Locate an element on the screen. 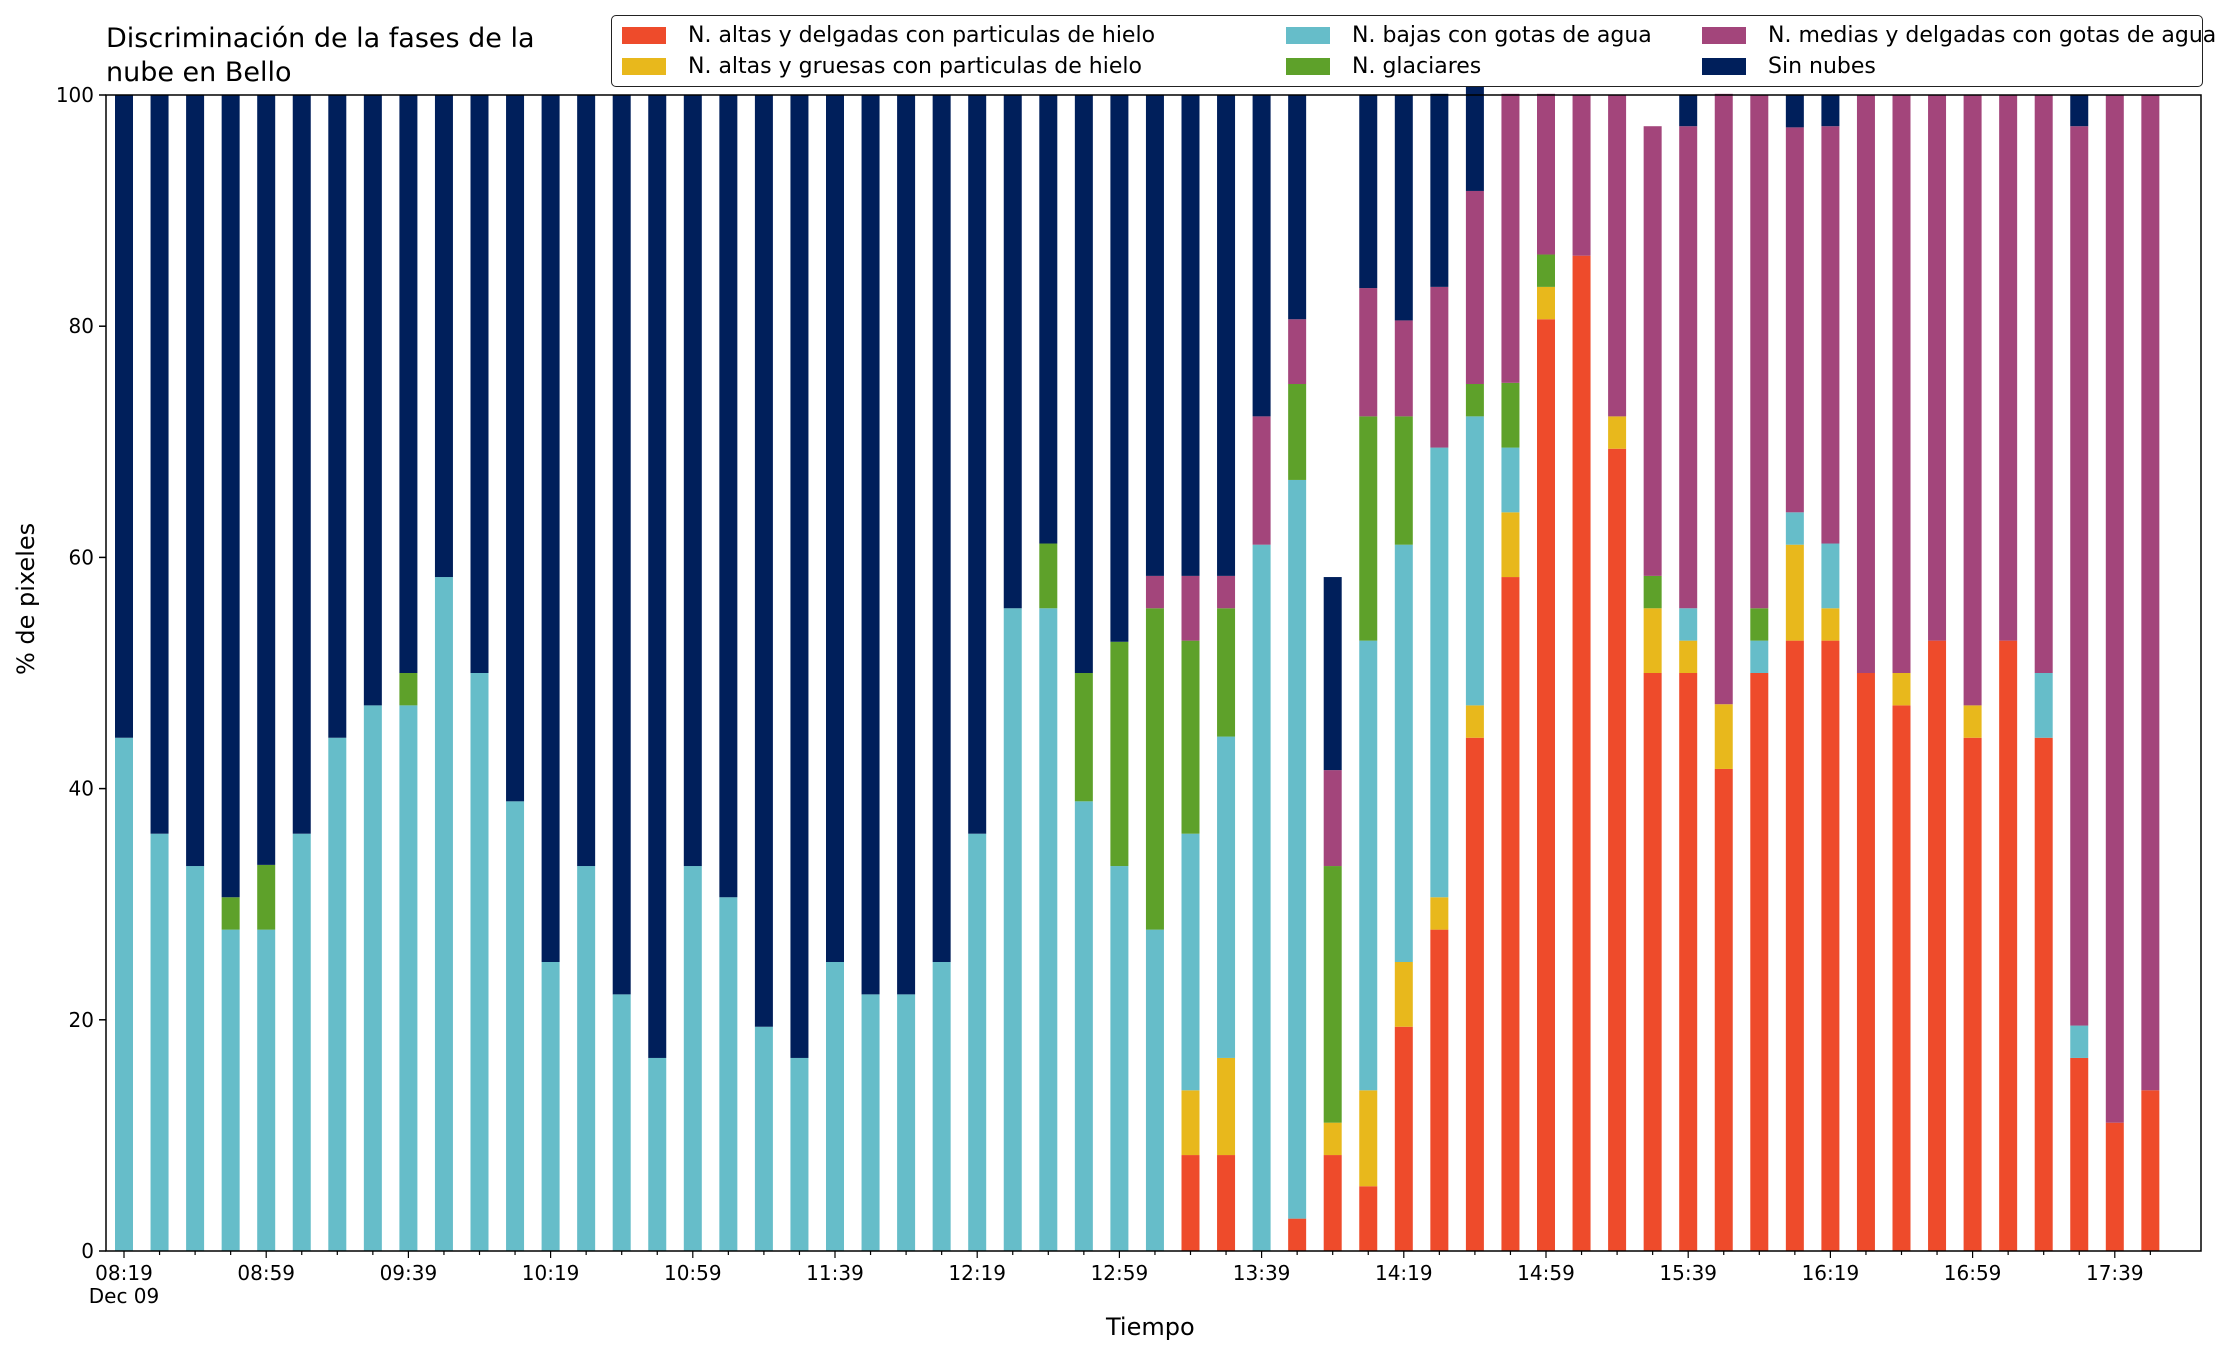 Image resolution: width=2216 pixels, height=1355 pixels. x-tick-label-5: 11:39 is located at coordinates (835, 1273).